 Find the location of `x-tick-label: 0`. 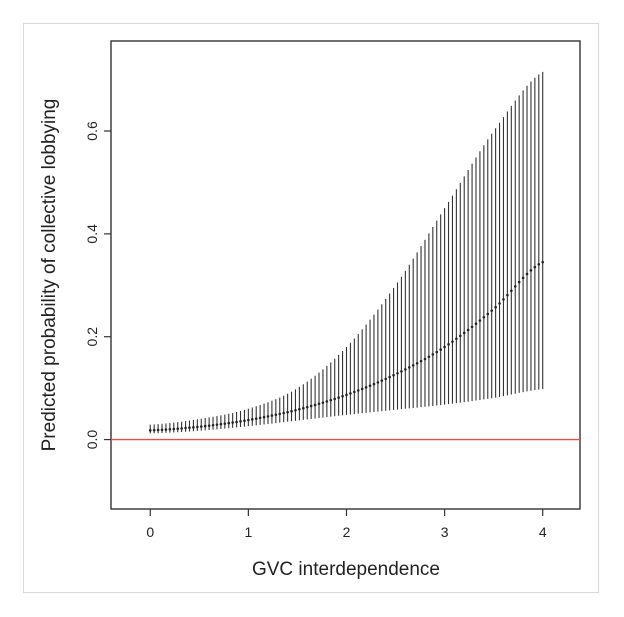

x-tick-label: 0 is located at coordinates (150, 532).